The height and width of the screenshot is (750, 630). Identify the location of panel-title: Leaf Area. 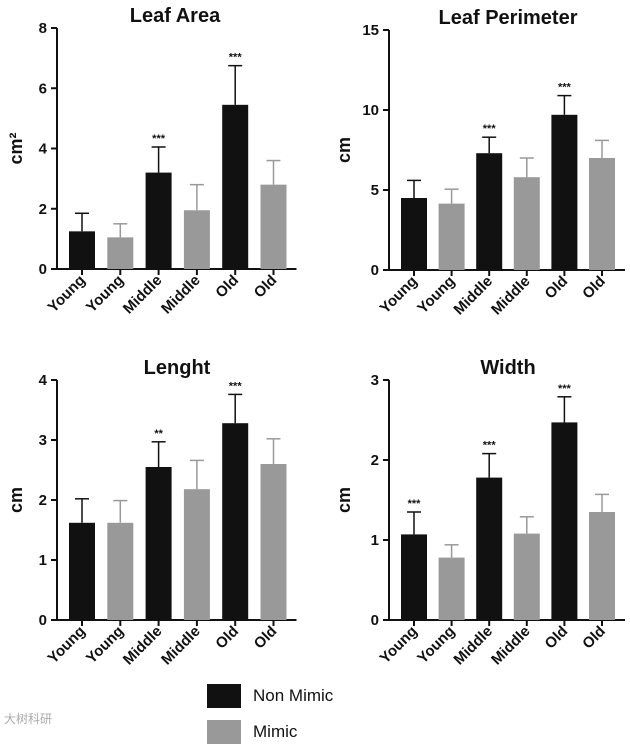
(175, 16).